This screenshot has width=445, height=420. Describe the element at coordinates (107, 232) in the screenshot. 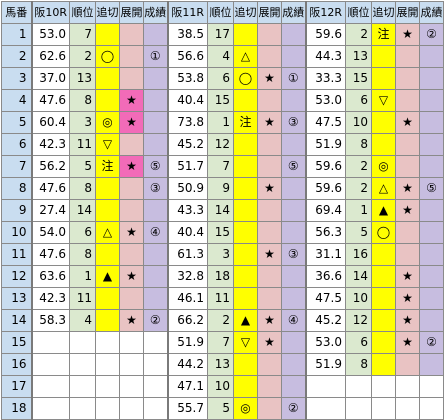

I see `oikiri-mark: △` at that location.